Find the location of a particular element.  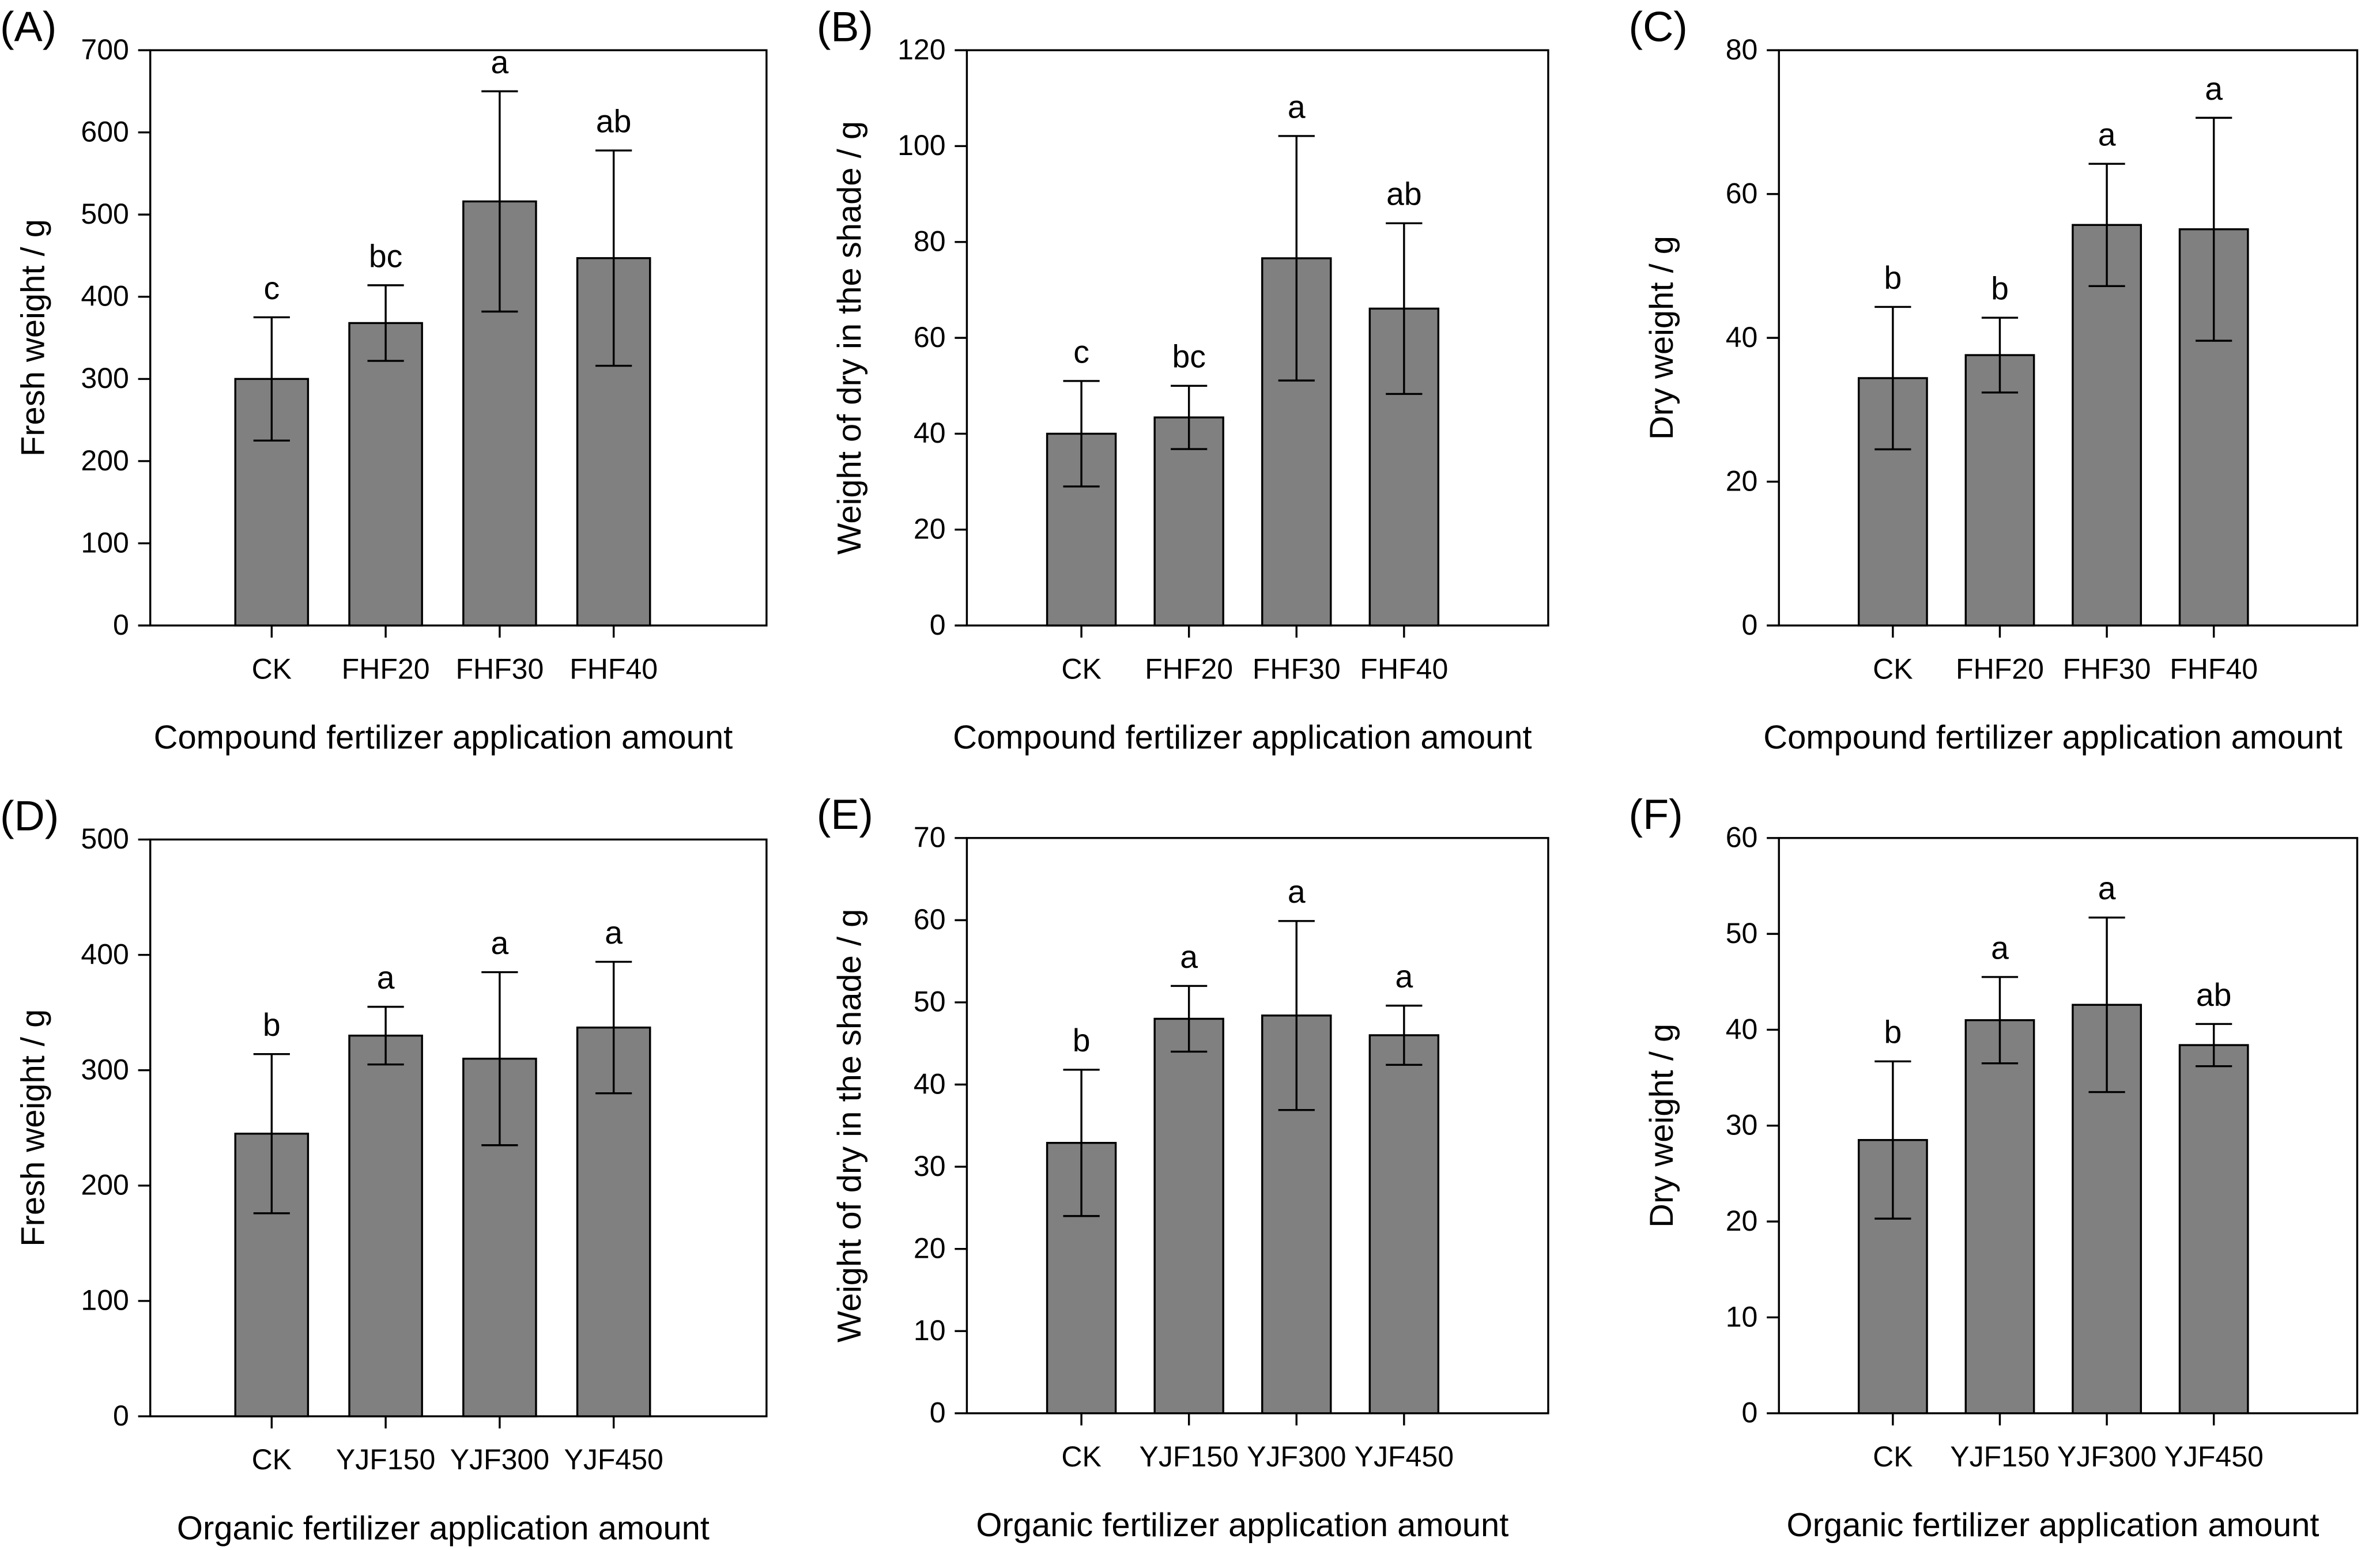

y-tick-label: 600 is located at coordinates (105, 131).